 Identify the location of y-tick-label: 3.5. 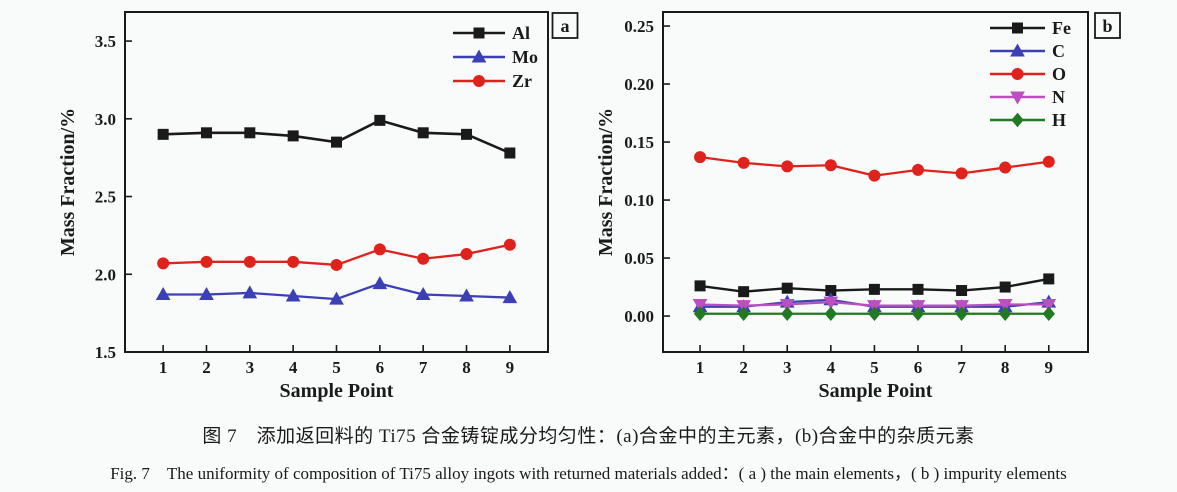
(105, 41).